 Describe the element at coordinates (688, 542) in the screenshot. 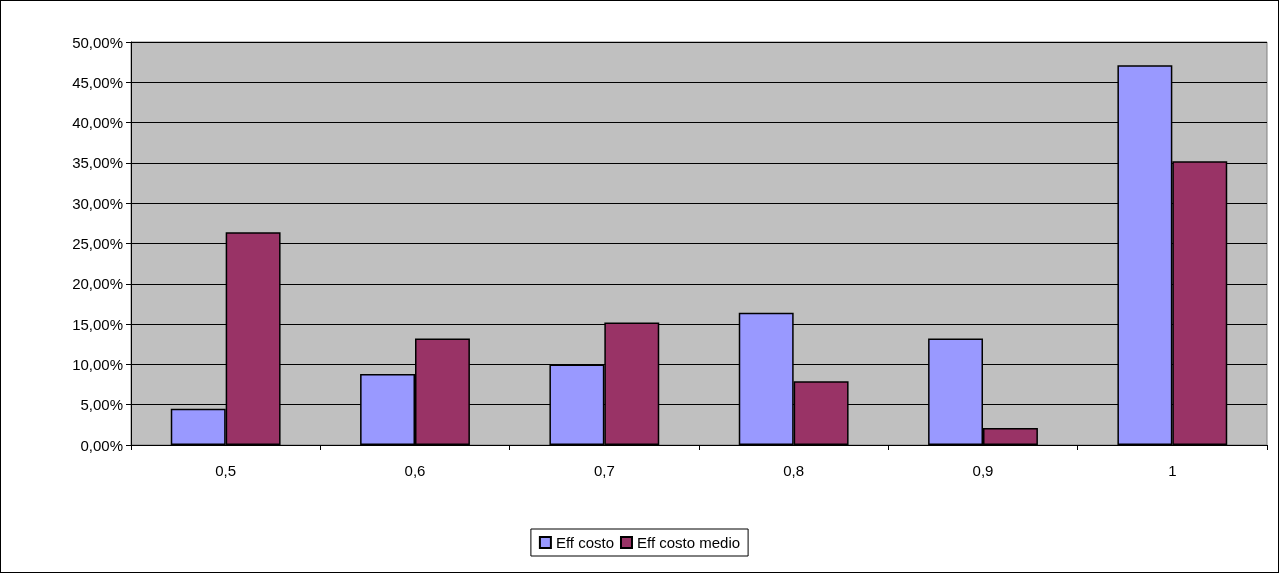

I see `legend-label: Eff costo medio` at that location.